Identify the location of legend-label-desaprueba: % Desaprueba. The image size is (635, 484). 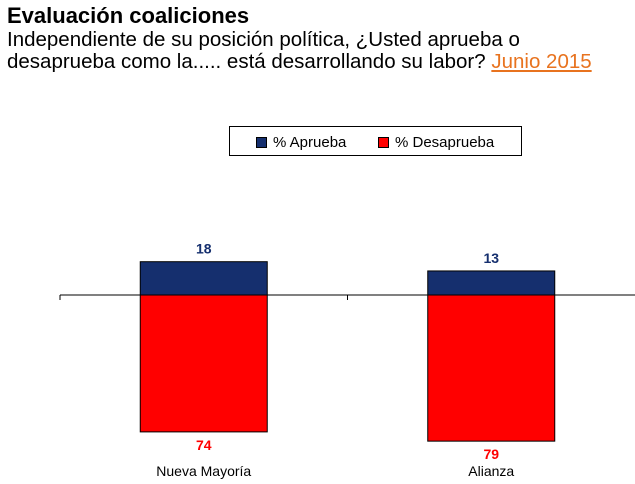
(445, 142).